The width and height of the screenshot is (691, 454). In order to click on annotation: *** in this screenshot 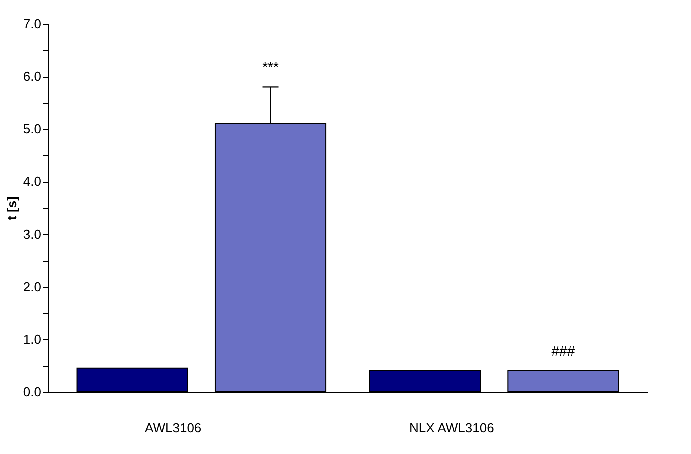, I will do `click(271, 67)`.